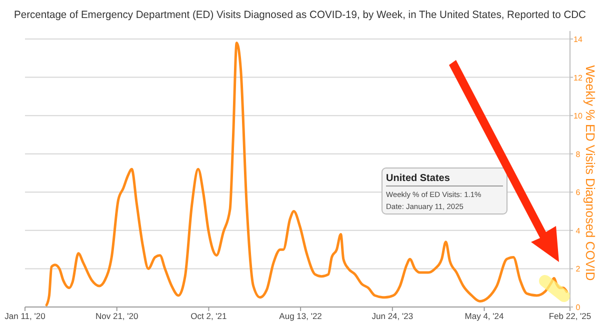  What do you see at coordinates (484, 316) in the screenshot?
I see `x-tick-label: May 4, '24` at bounding box center [484, 316].